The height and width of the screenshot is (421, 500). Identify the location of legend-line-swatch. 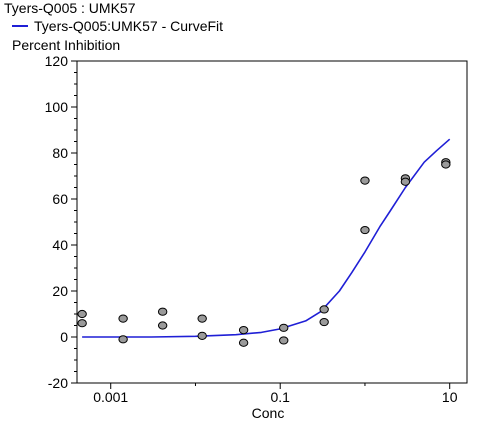
(20, 26).